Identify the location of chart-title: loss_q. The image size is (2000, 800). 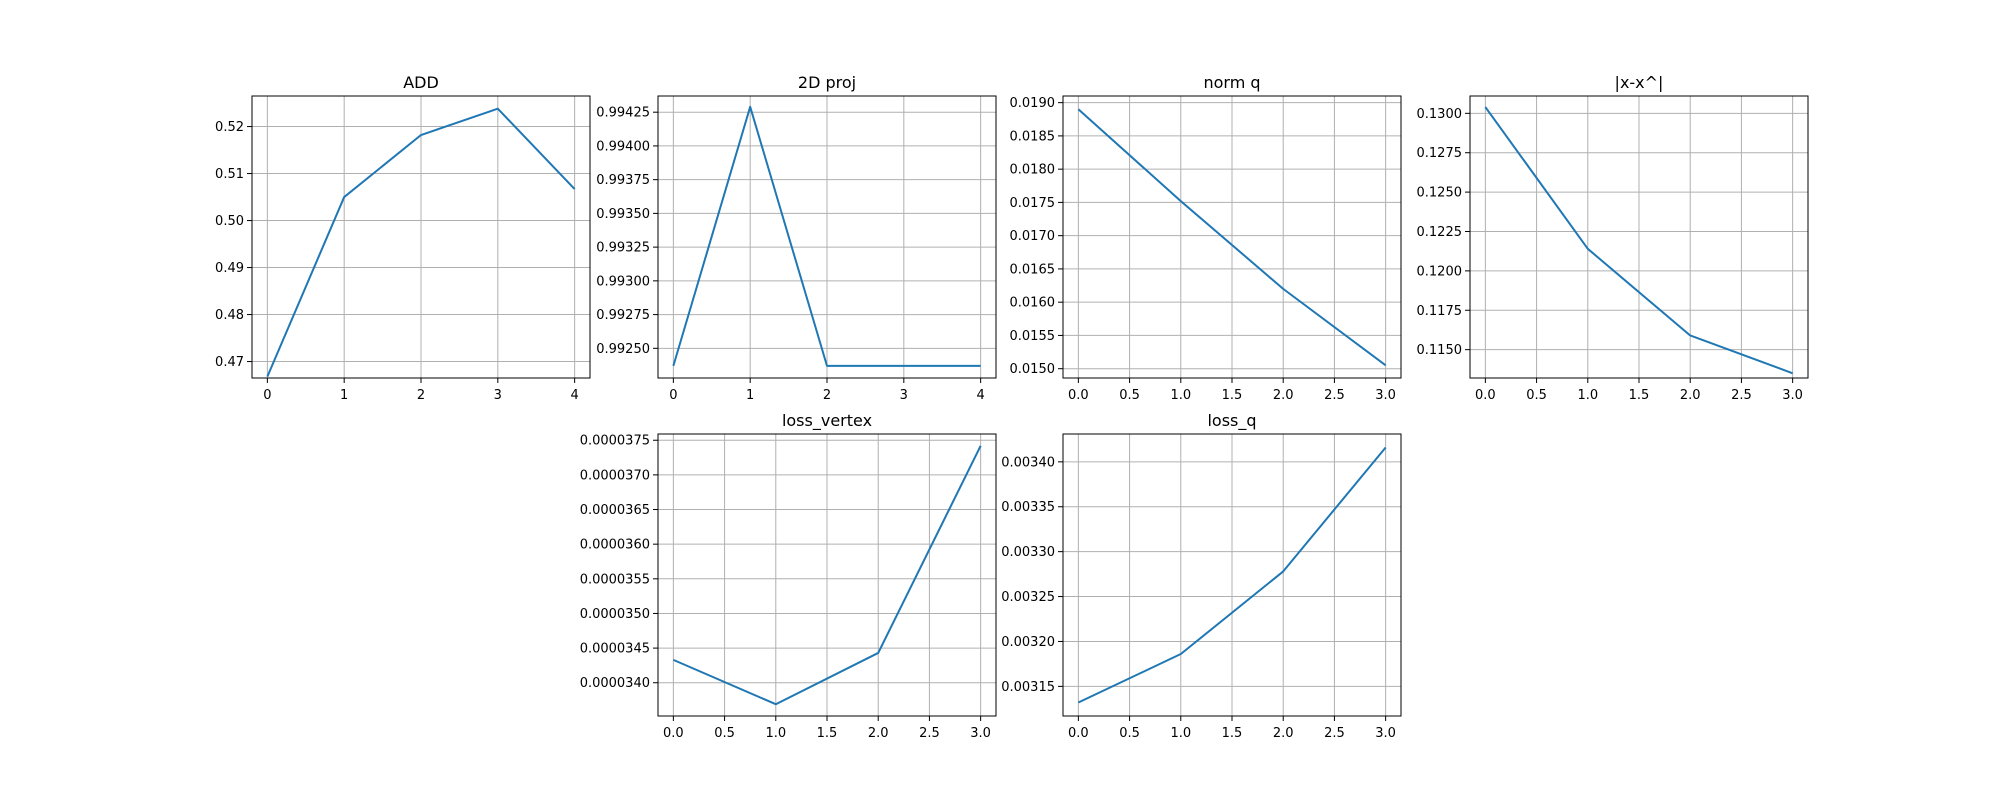
(1231, 421).